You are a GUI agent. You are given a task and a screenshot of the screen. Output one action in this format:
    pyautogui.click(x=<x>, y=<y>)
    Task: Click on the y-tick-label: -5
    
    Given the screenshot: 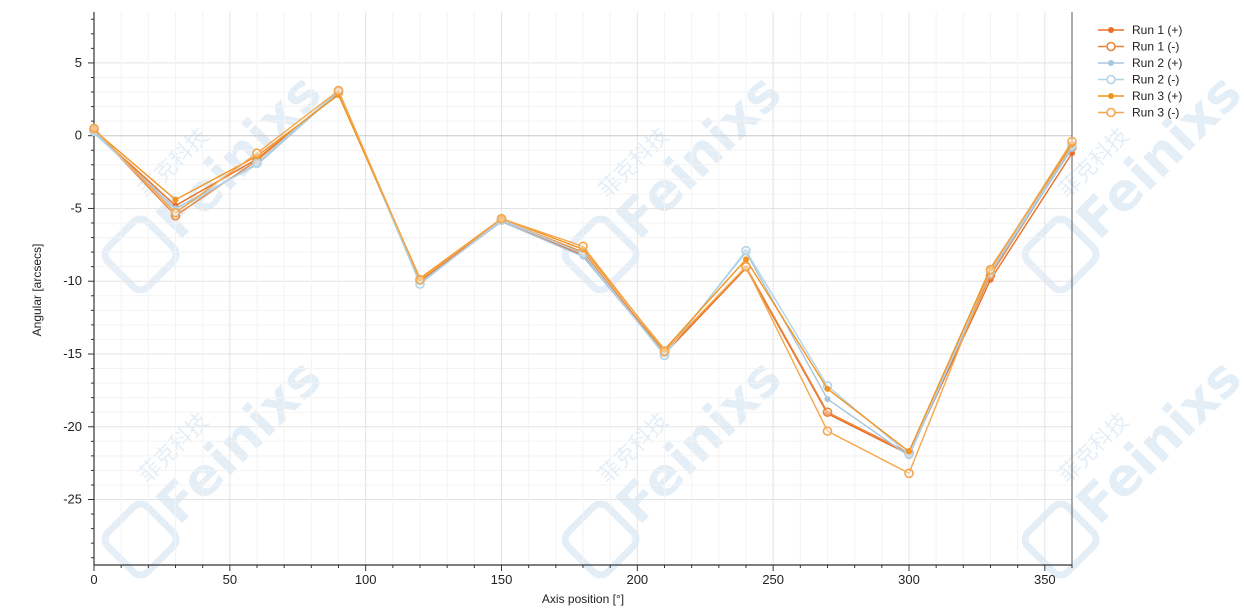 What is the action you would take?
    pyautogui.click(x=76, y=207)
    